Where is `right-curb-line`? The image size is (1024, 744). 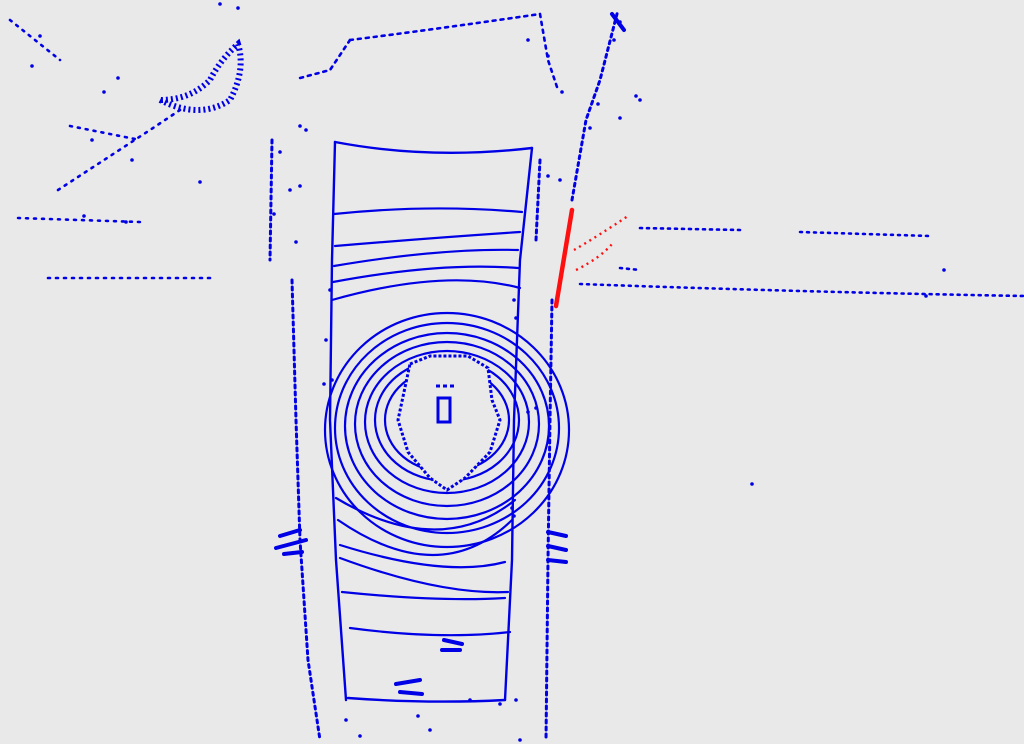
right-curb-line is located at coordinates (549, 520).